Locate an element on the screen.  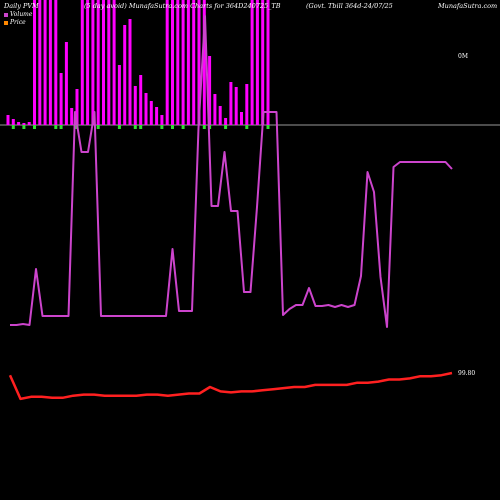
volume-axis-label: 0M is located at coordinates (463, 56).